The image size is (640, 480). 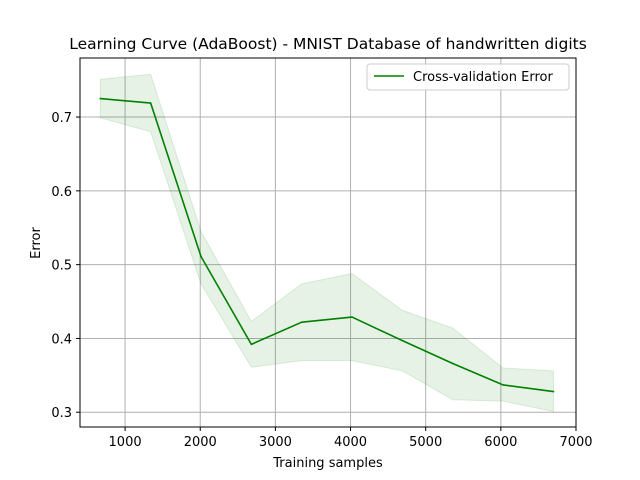 I want to click on y-tick-label: 0.4, so click(x=61, y=339).